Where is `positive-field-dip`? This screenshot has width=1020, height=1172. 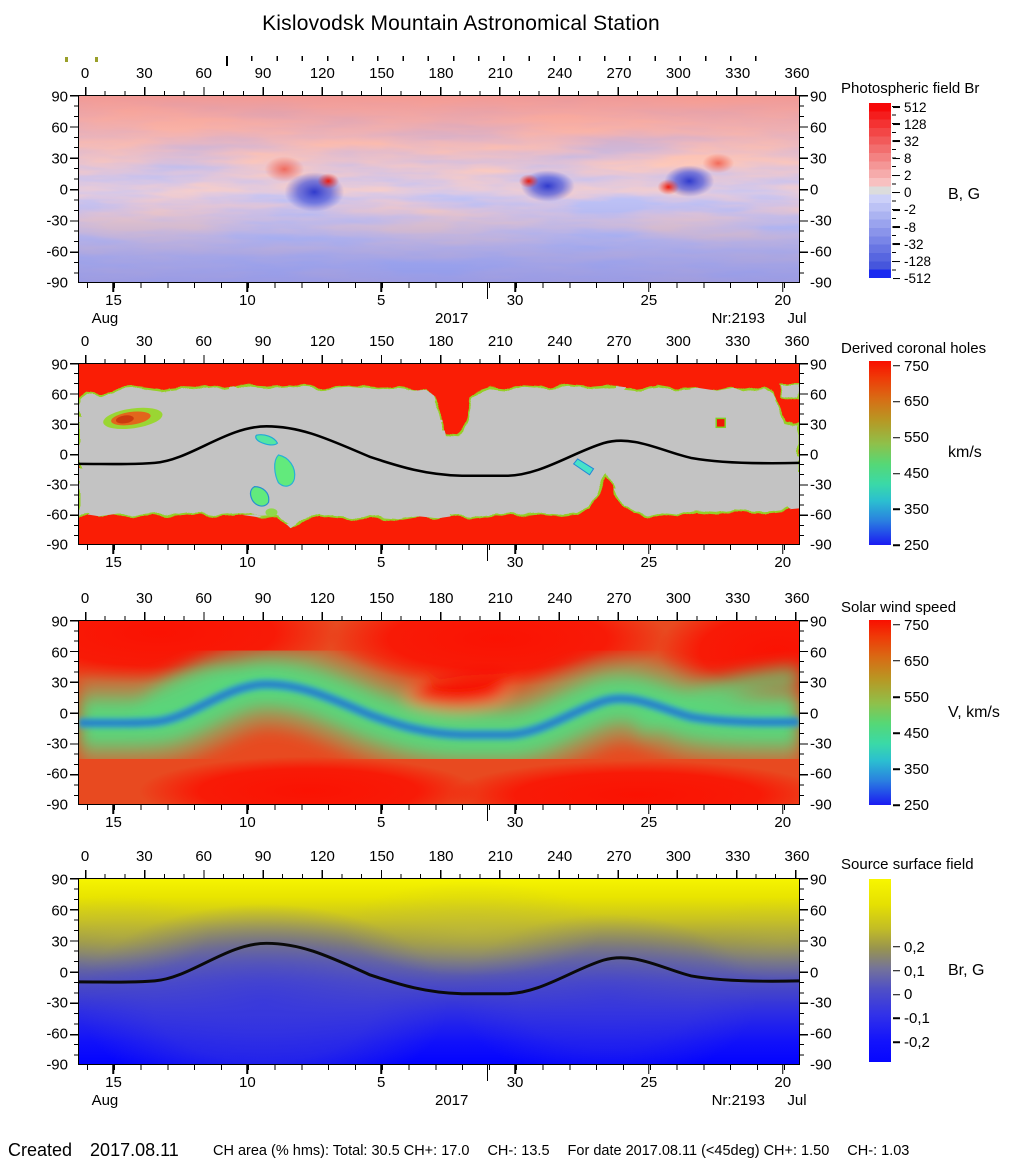
positive-field-dip is located at coordinates (144, 933).